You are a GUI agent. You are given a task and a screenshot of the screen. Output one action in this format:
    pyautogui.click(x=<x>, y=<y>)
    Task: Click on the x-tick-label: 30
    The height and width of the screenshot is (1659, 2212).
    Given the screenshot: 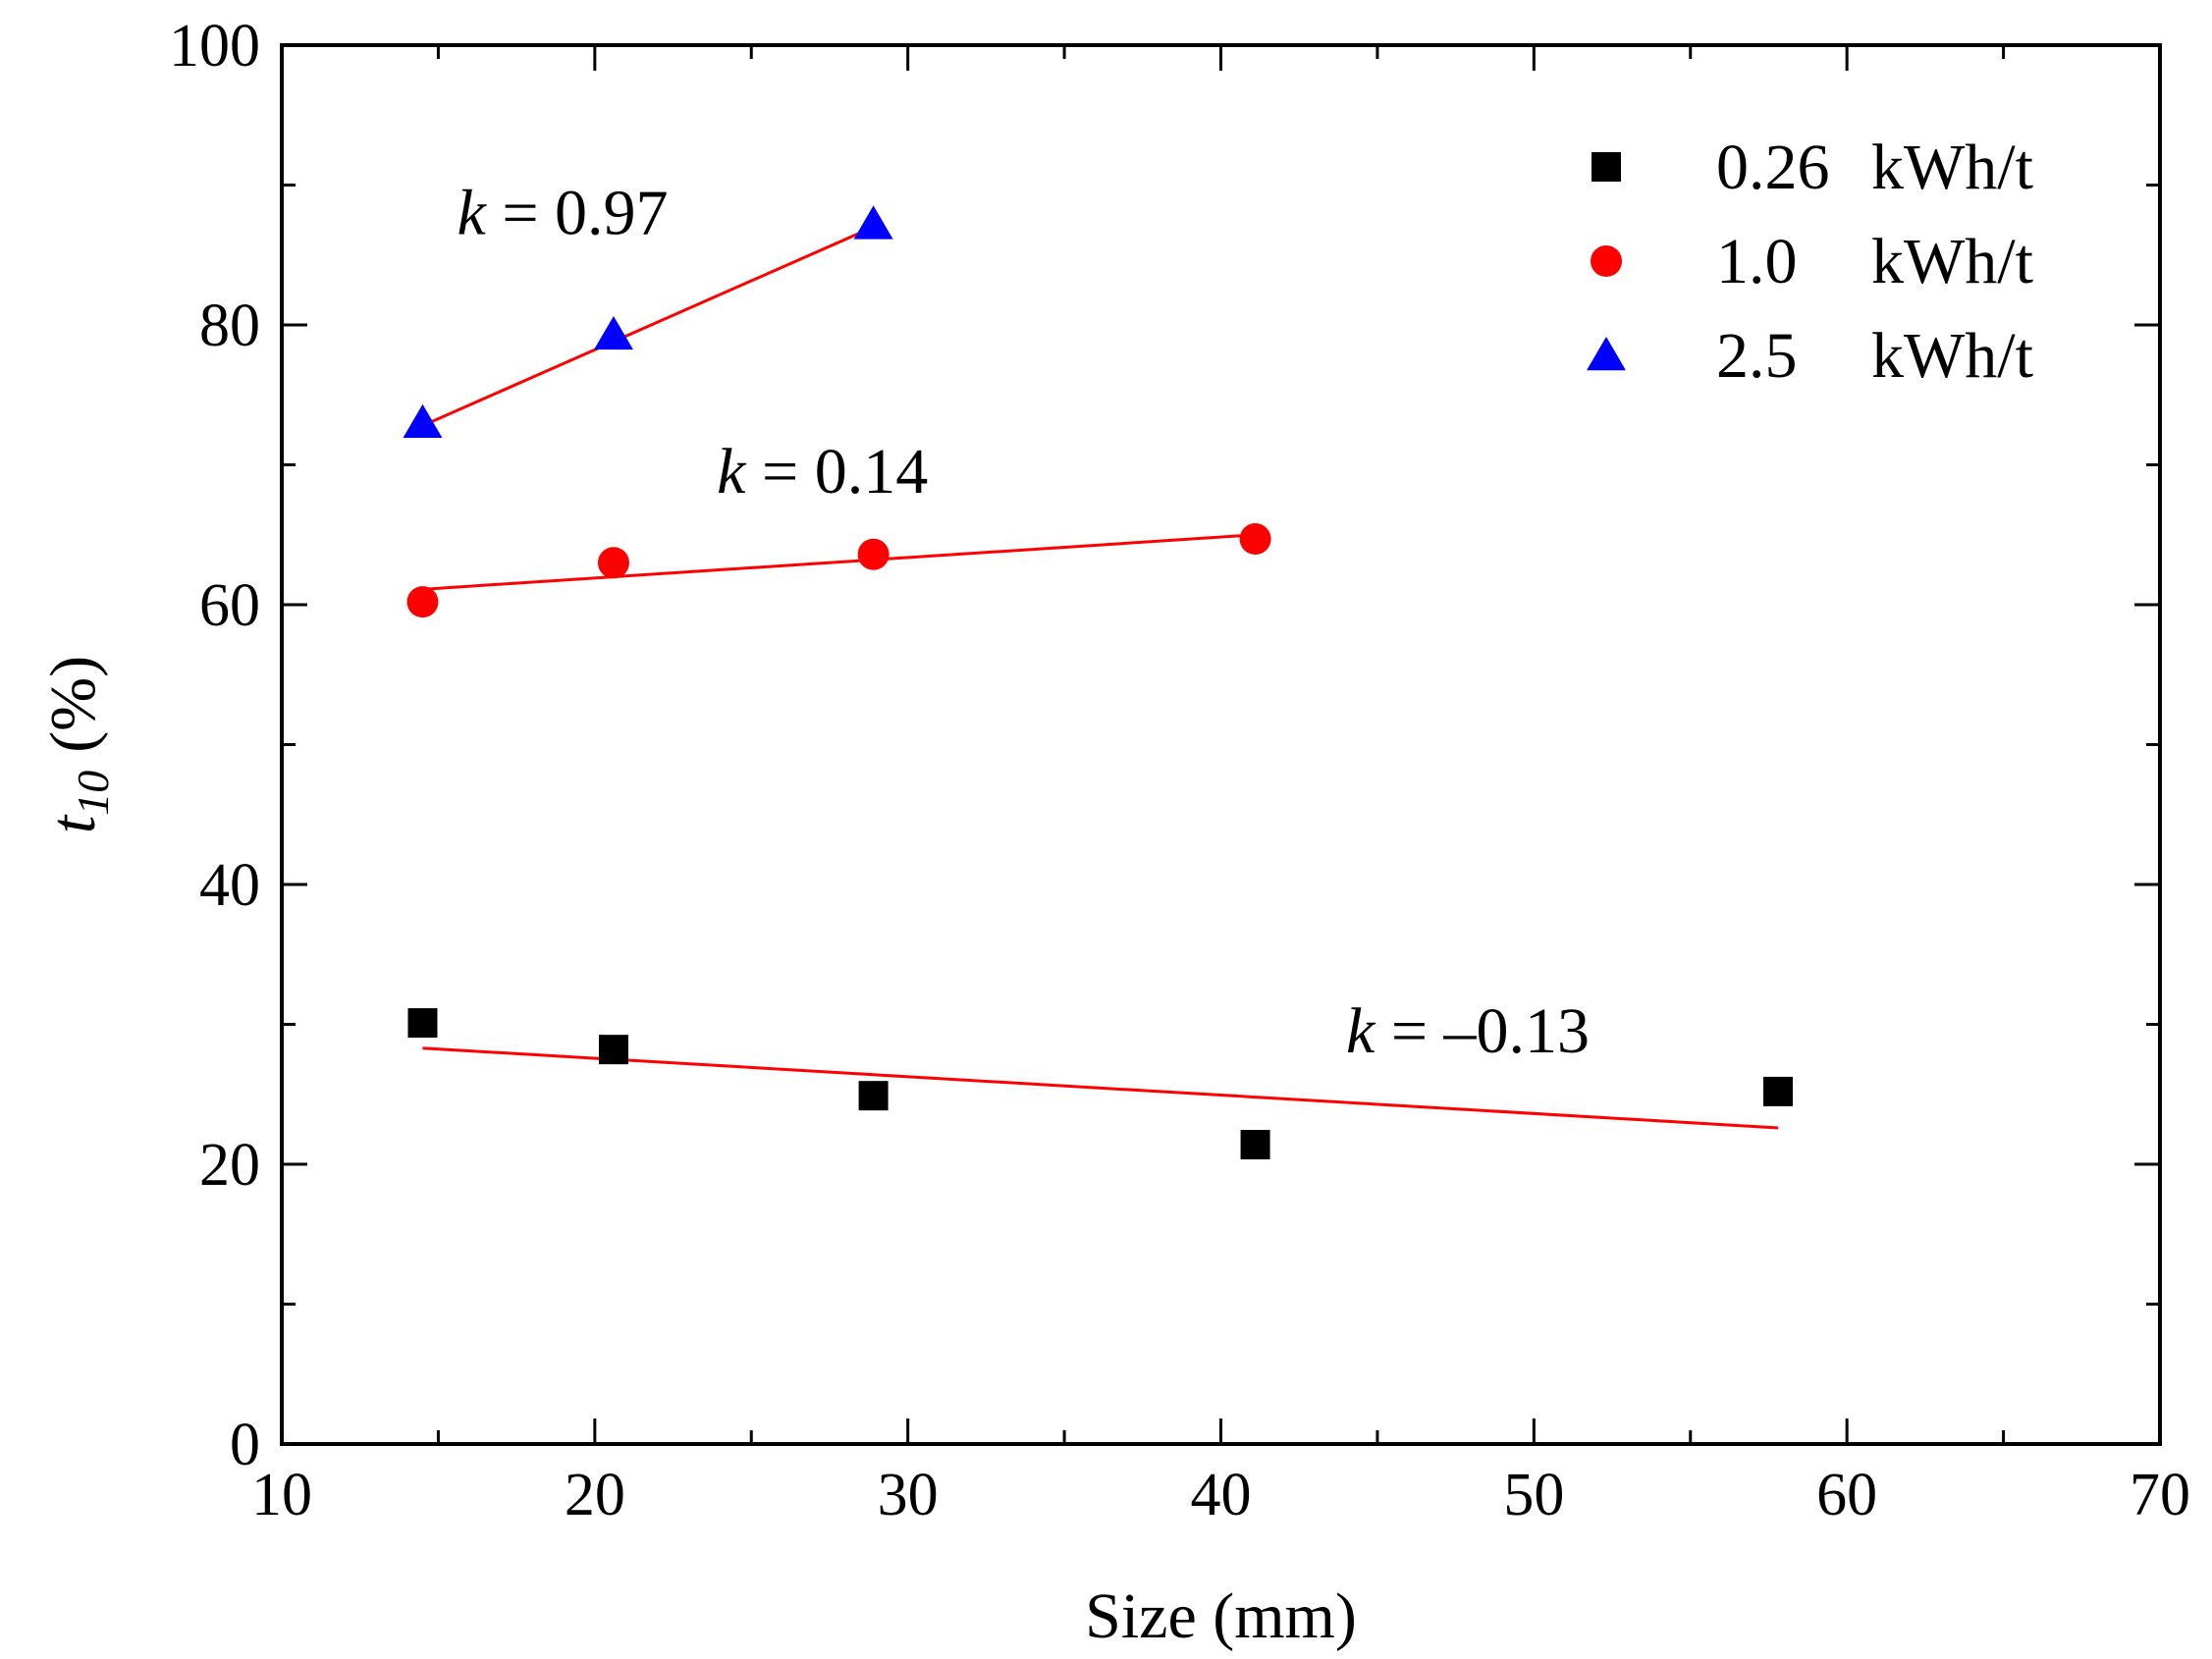 What is the action you would take?
    pyautogui.click(x=909, y=1495)
    